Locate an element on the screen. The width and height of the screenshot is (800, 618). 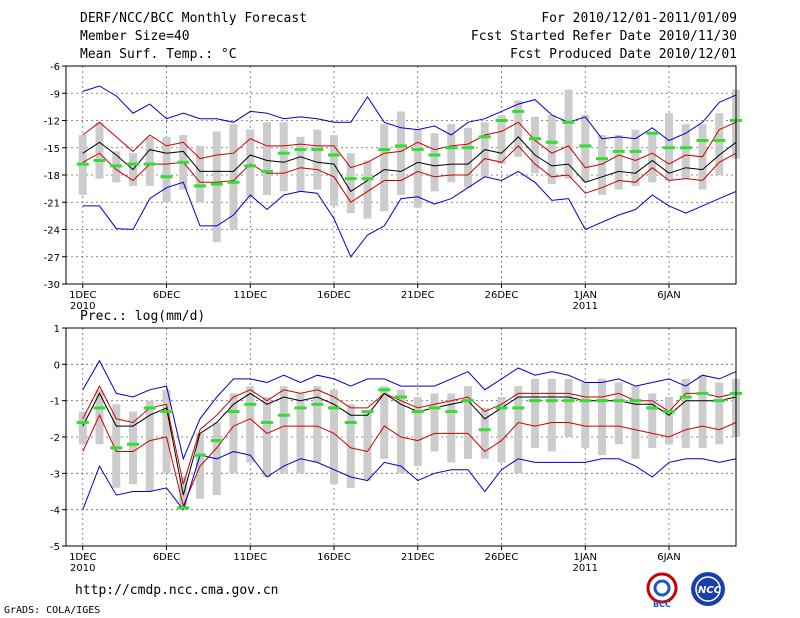
forecast-range: For 2010/12/01-2011/01/09 is located at coordinates (639, 18).